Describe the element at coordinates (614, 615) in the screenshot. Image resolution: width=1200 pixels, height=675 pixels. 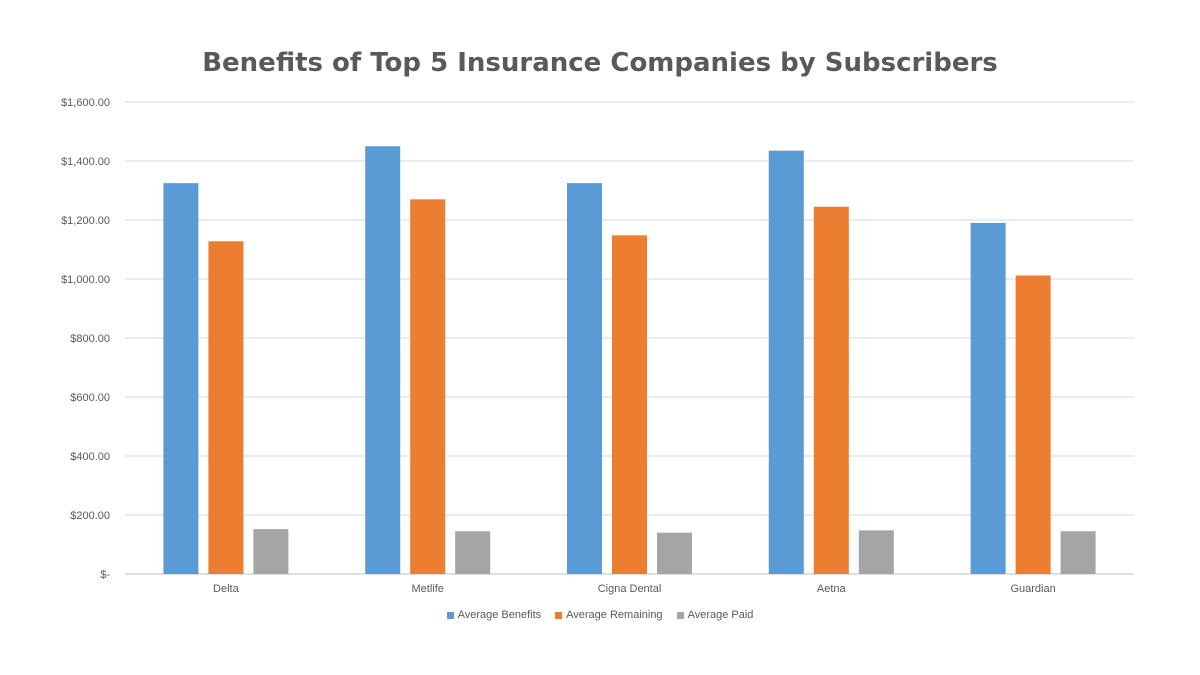
I see `legend-label: Average Remaining` at that location.